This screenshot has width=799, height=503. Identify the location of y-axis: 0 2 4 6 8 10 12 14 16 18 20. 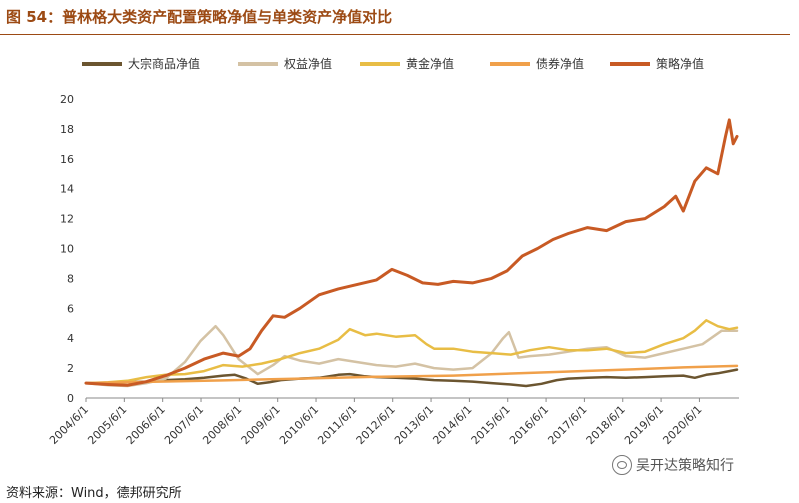
(67, 249).